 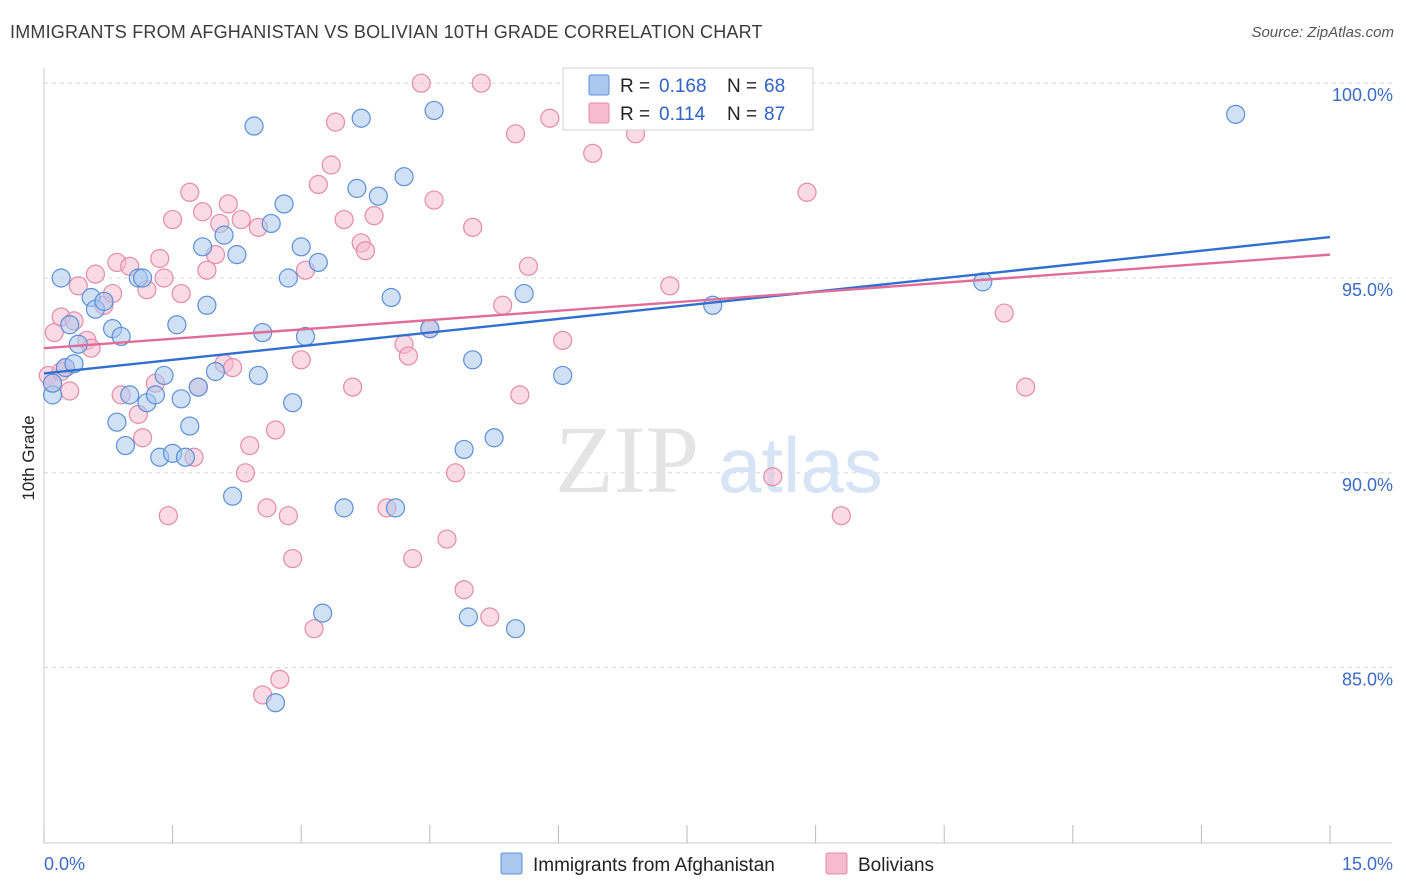 What do you see at coordinates (635, 86) in the screenshot?
I see `legend-r-label-blue: R =` at bounding box center [635, 86].